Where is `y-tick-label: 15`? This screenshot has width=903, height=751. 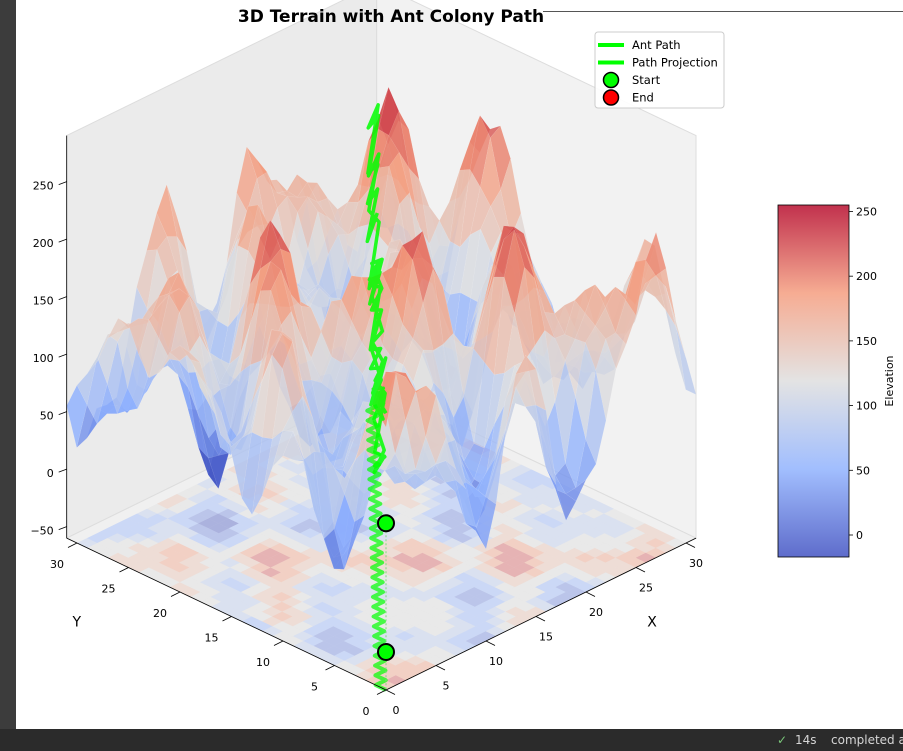
y-tick-label: 15 is located at coordinates (212, 638).